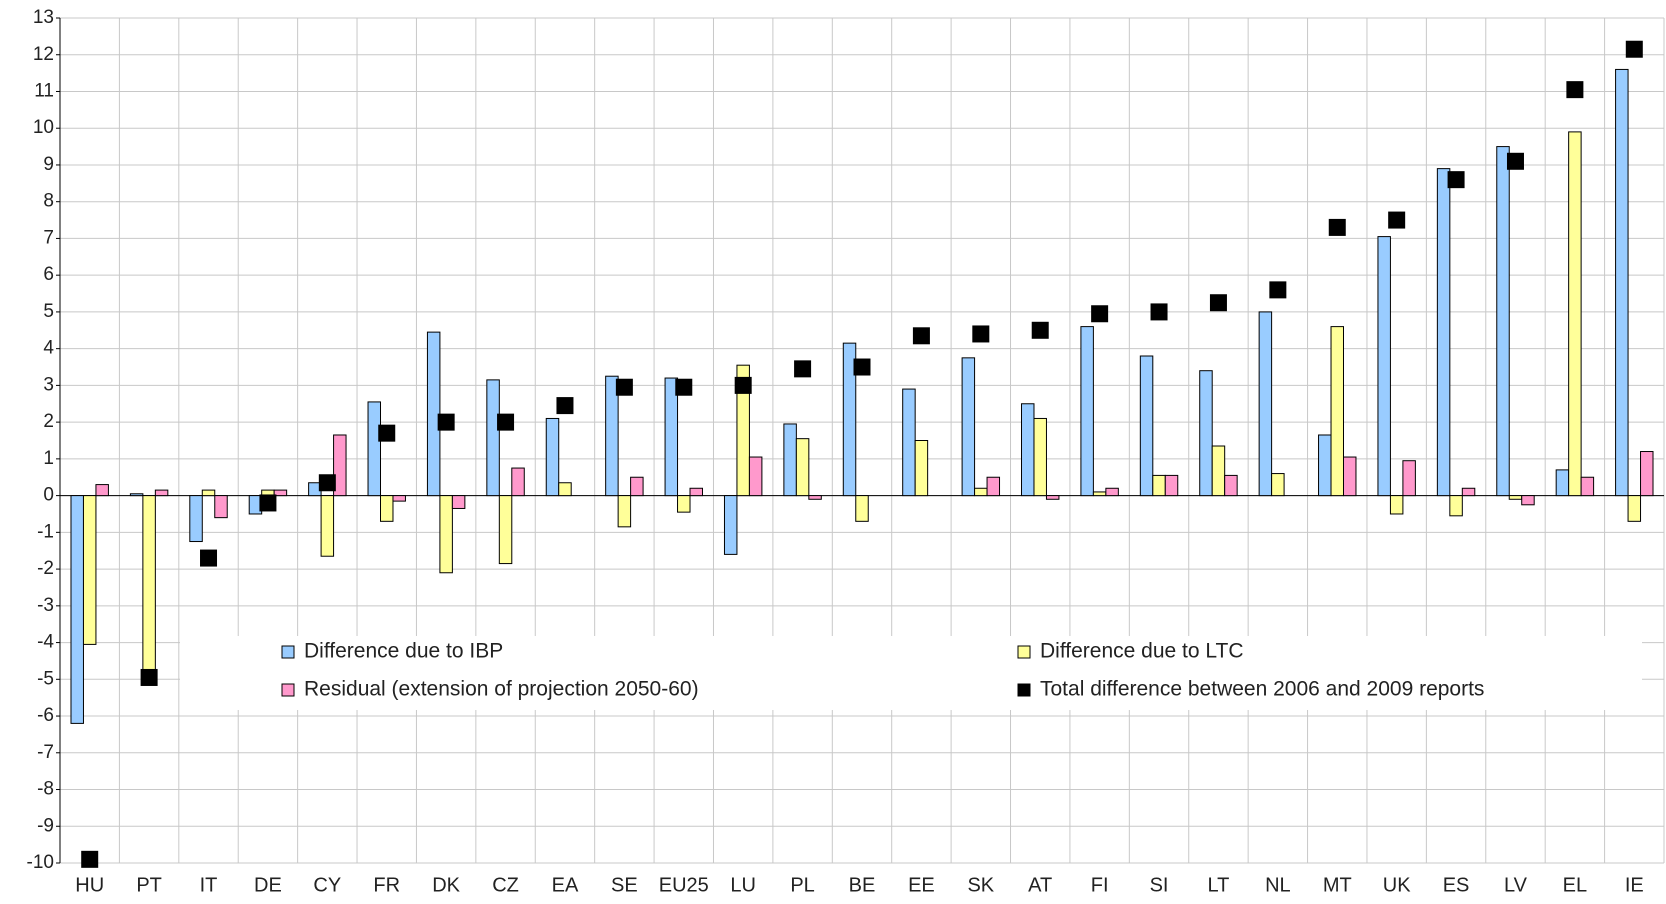 This screenshot has height=904, width=1666. What do you see at coordinates (327, 885) in the screenshot?
I see `x-tick-label: CY` at bounding box center [327, 885].